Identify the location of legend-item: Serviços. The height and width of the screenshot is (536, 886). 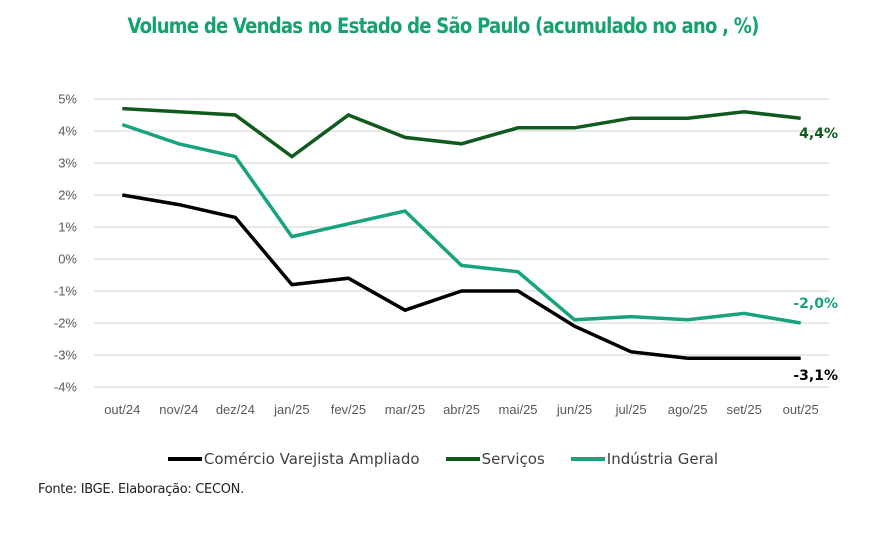
(495, 459).